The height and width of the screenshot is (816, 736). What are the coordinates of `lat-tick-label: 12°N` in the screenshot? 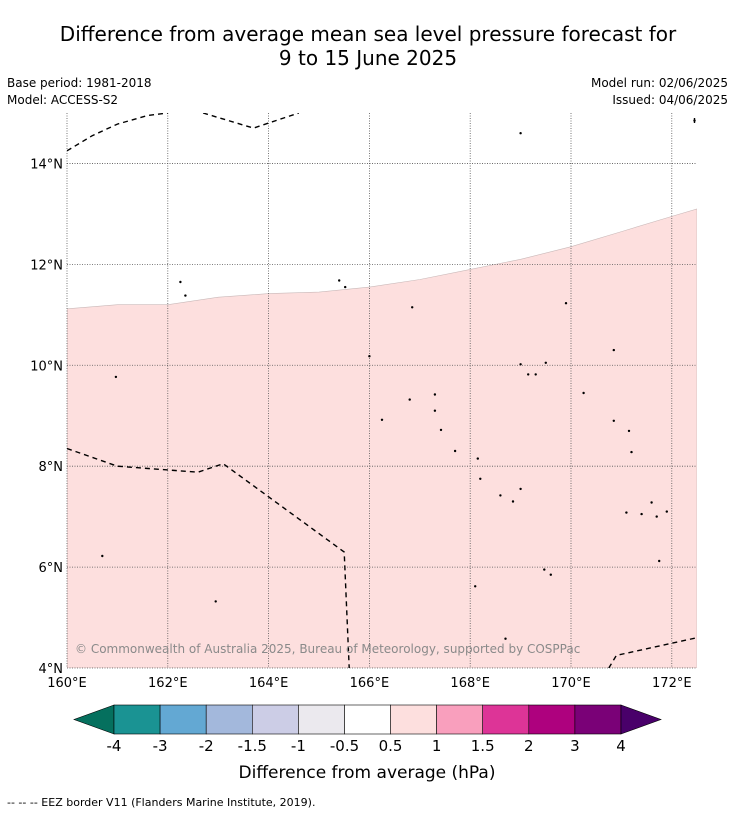 It's located at (46, 265).